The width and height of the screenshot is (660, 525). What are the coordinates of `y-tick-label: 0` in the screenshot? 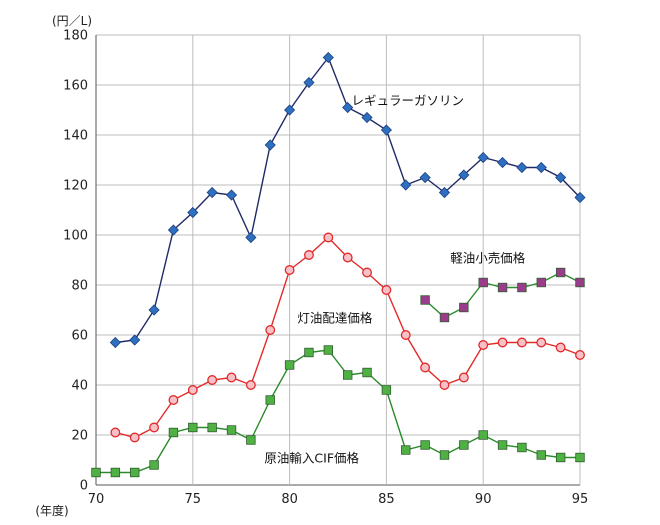 It's located at (84, 486).